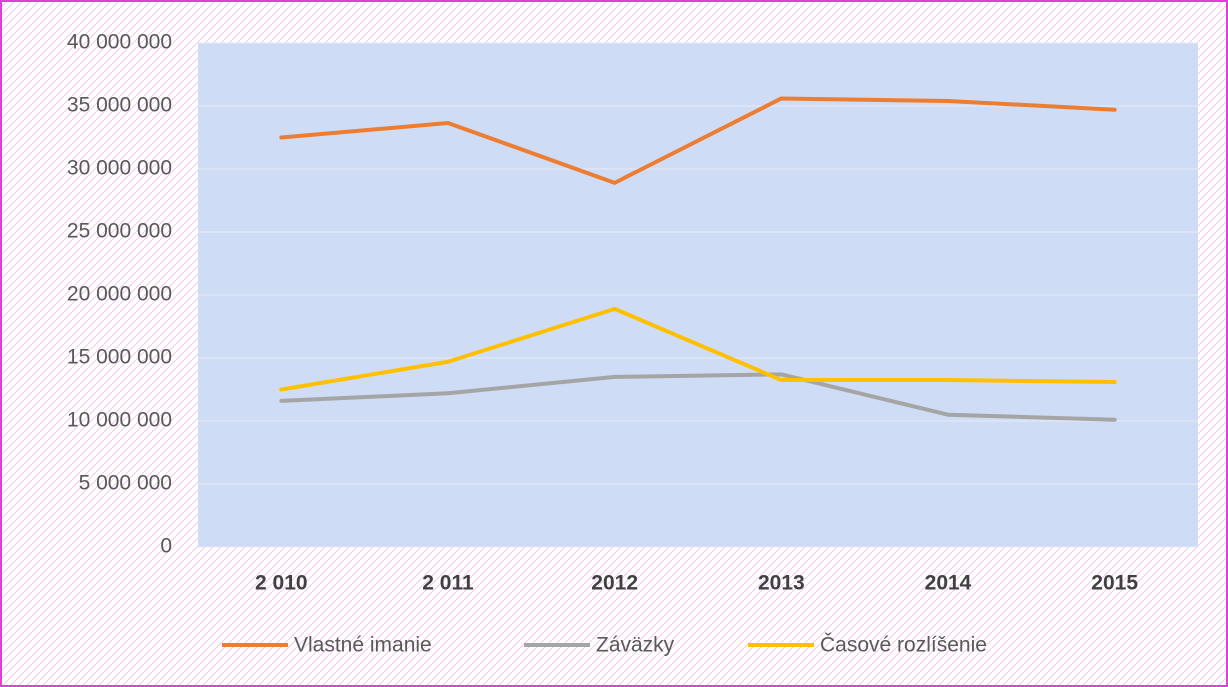 Image resolution: width=1228 pixels, height=687 pixels. What do you see at coordinates (119, 168) in the screenshot?
I see `y-tick-label: 30 000 000` at bounding box center [119, 168].